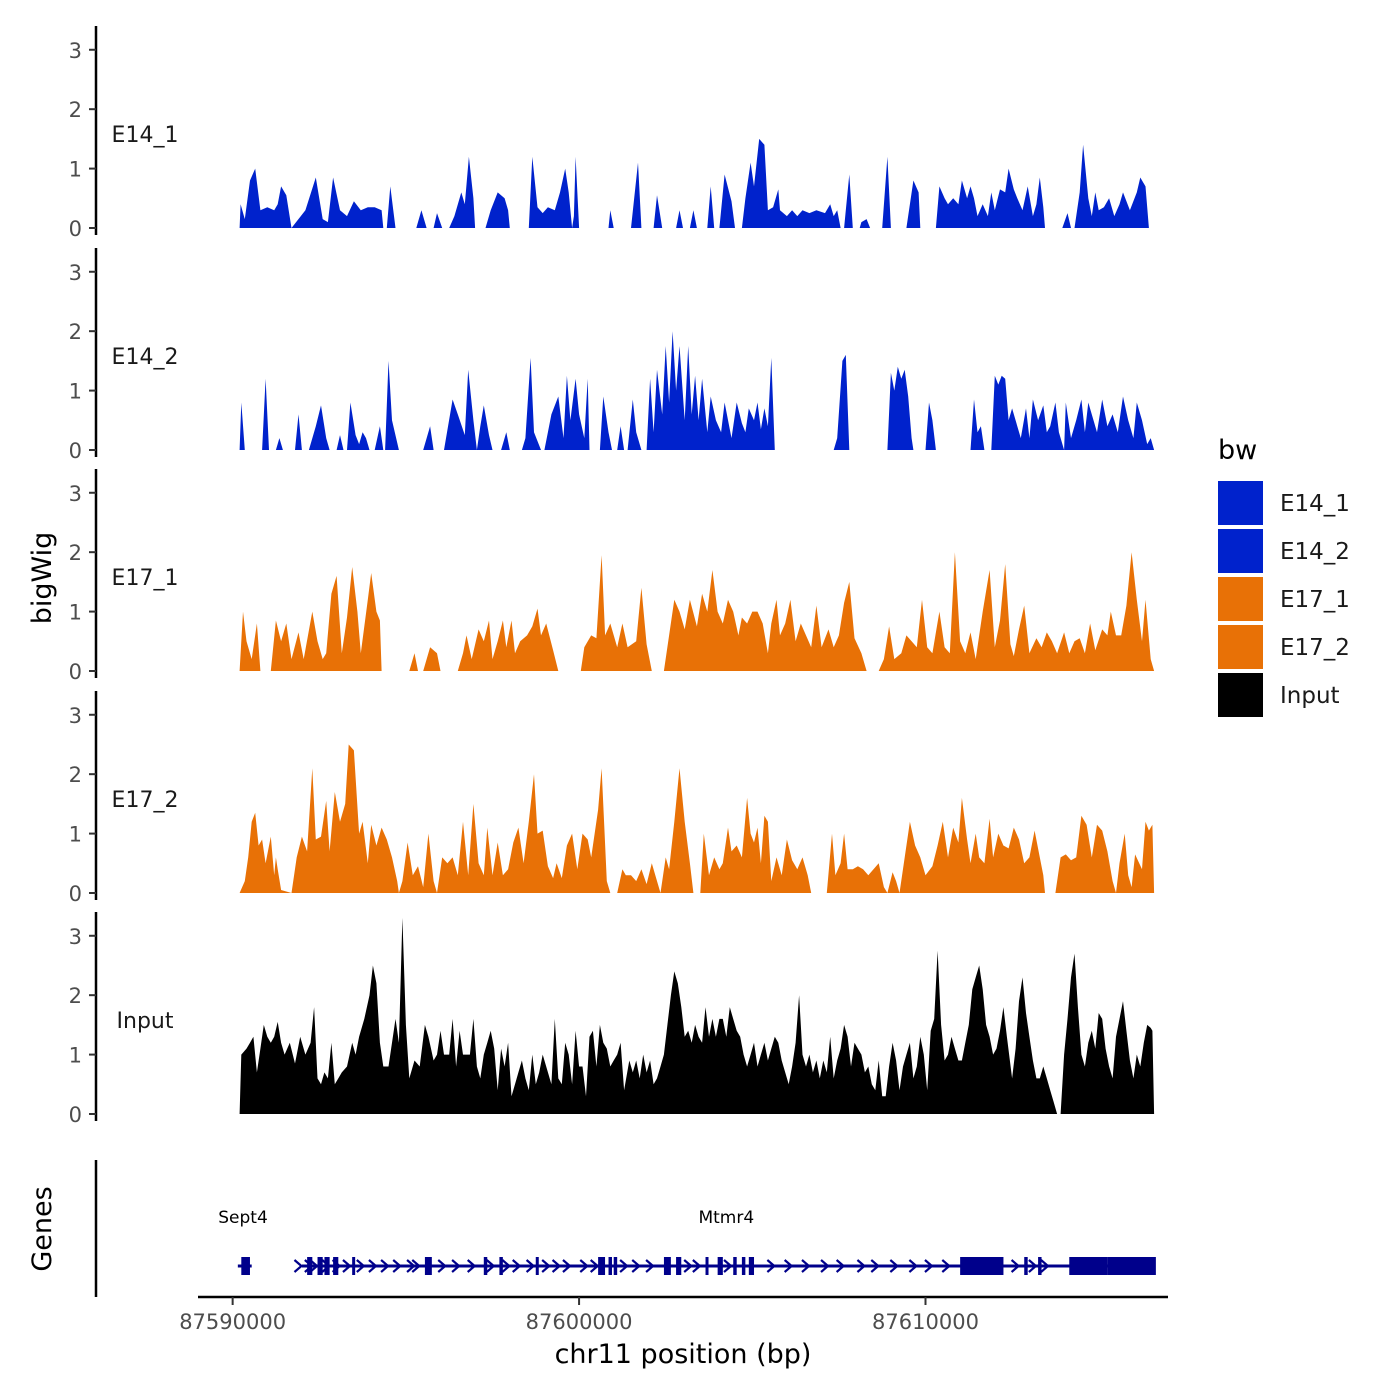 This screenshot has height=1400, width=1400. I want to click on track-label: E17_1, so click(145, 578).